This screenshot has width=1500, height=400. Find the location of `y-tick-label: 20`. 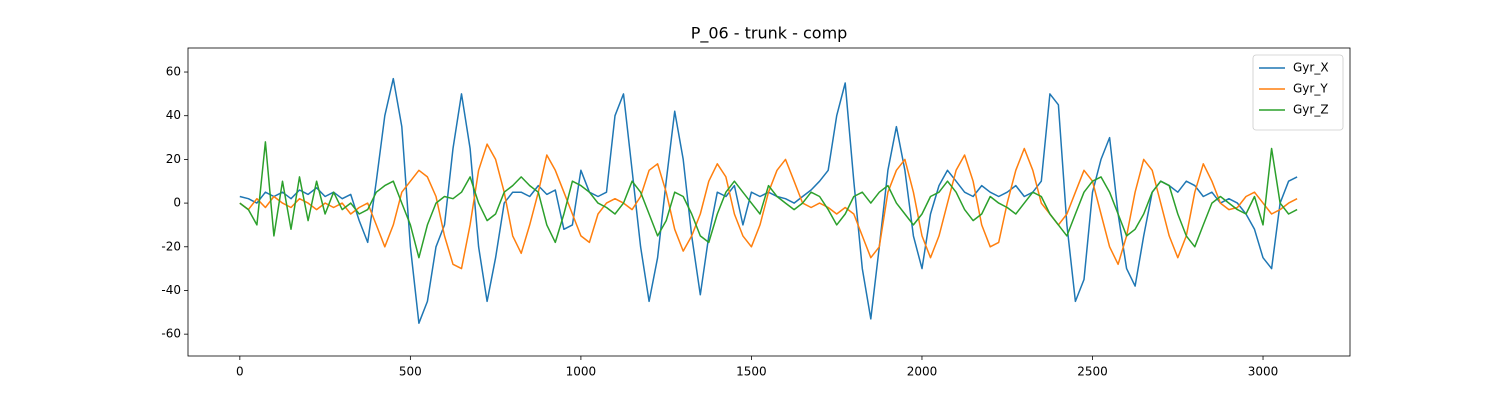

y-tick-label: 20 is located at coordinates (173, 159).